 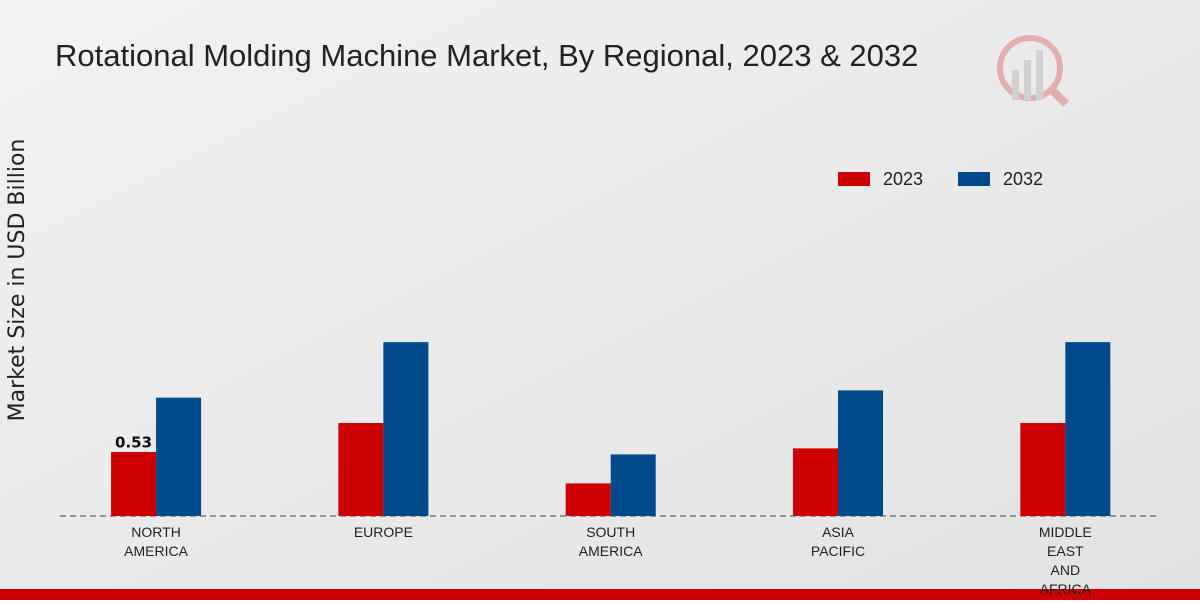 What do you see at coordinates (133, 443) in the screenshot?
I see `data-label: 0.53` at bounding box center [133, 443].